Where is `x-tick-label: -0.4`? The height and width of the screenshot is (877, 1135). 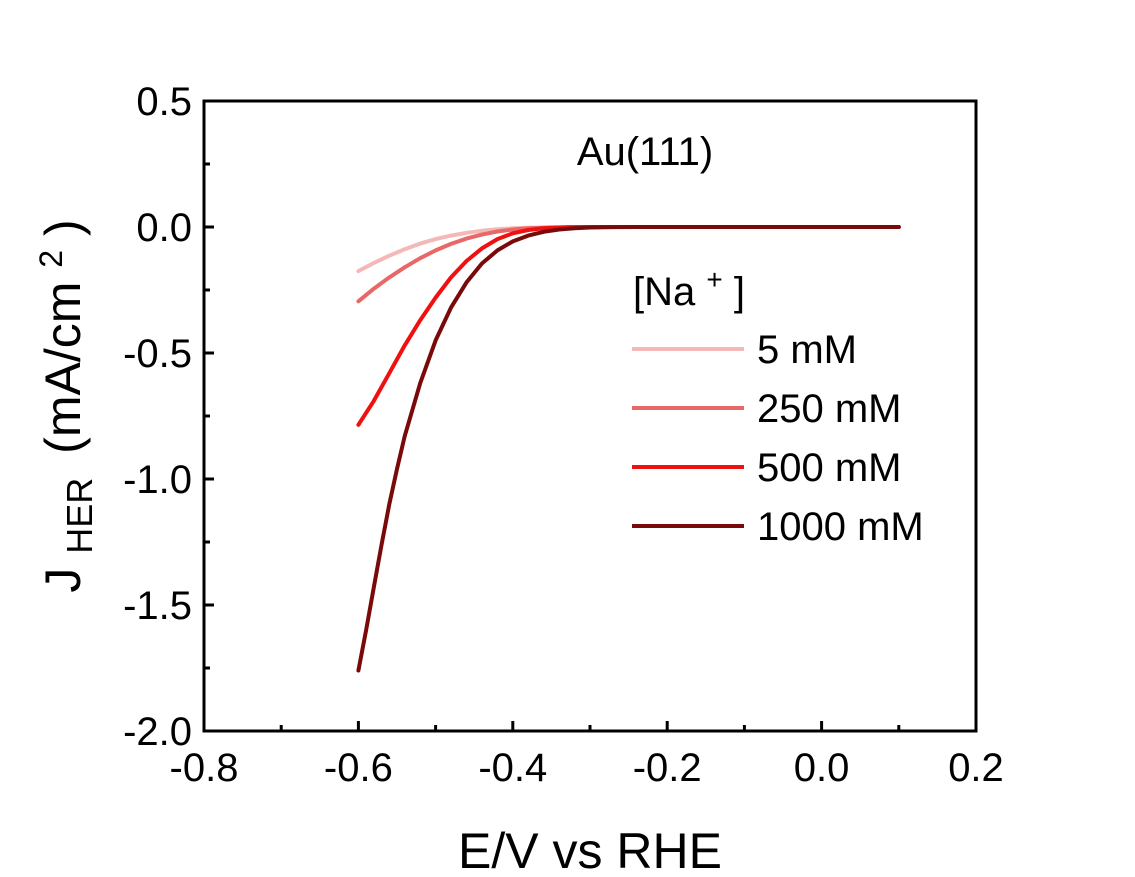
x-tick-label: -0.4 is located at coordinates (512, 768).